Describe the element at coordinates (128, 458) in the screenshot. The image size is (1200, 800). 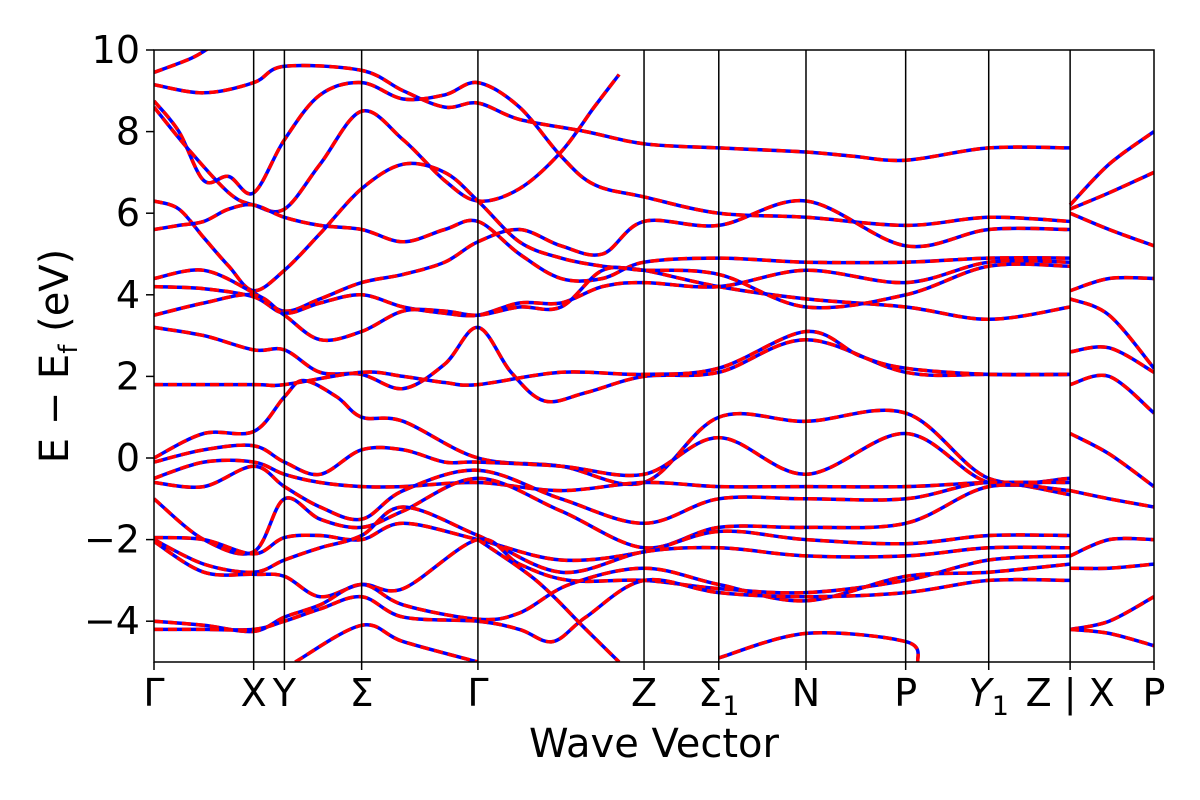
I see `y-tick-label-5: 0` at that location.